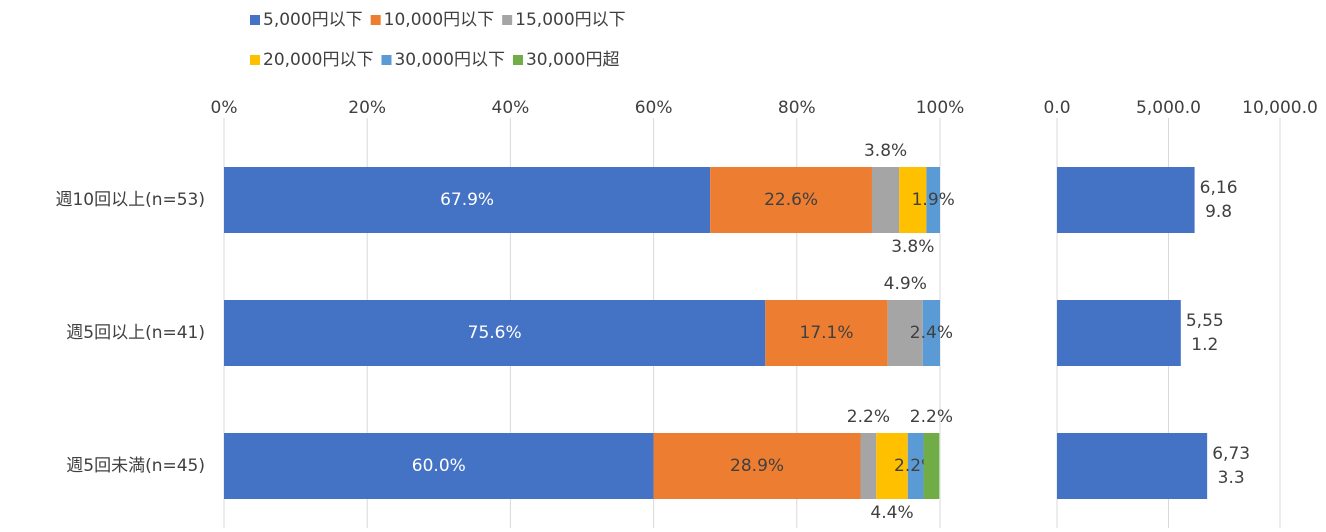 The image size is (1326, 532). Describe the element at coordinates (1219, 200) in the screenshot. I see `data-label: 6,16 9.8` at that location.